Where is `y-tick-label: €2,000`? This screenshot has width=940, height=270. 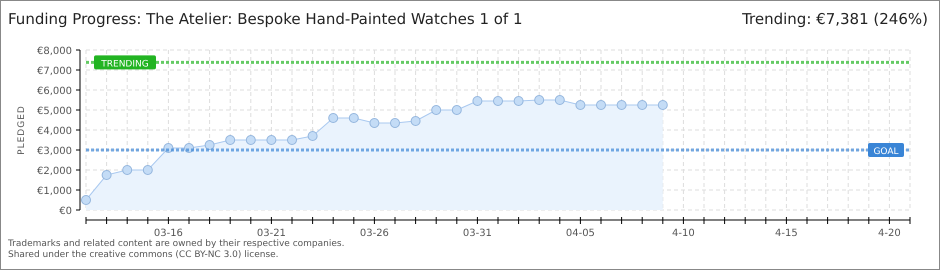 y-tick-label: €2,000 is located at coordinates (54, 171).